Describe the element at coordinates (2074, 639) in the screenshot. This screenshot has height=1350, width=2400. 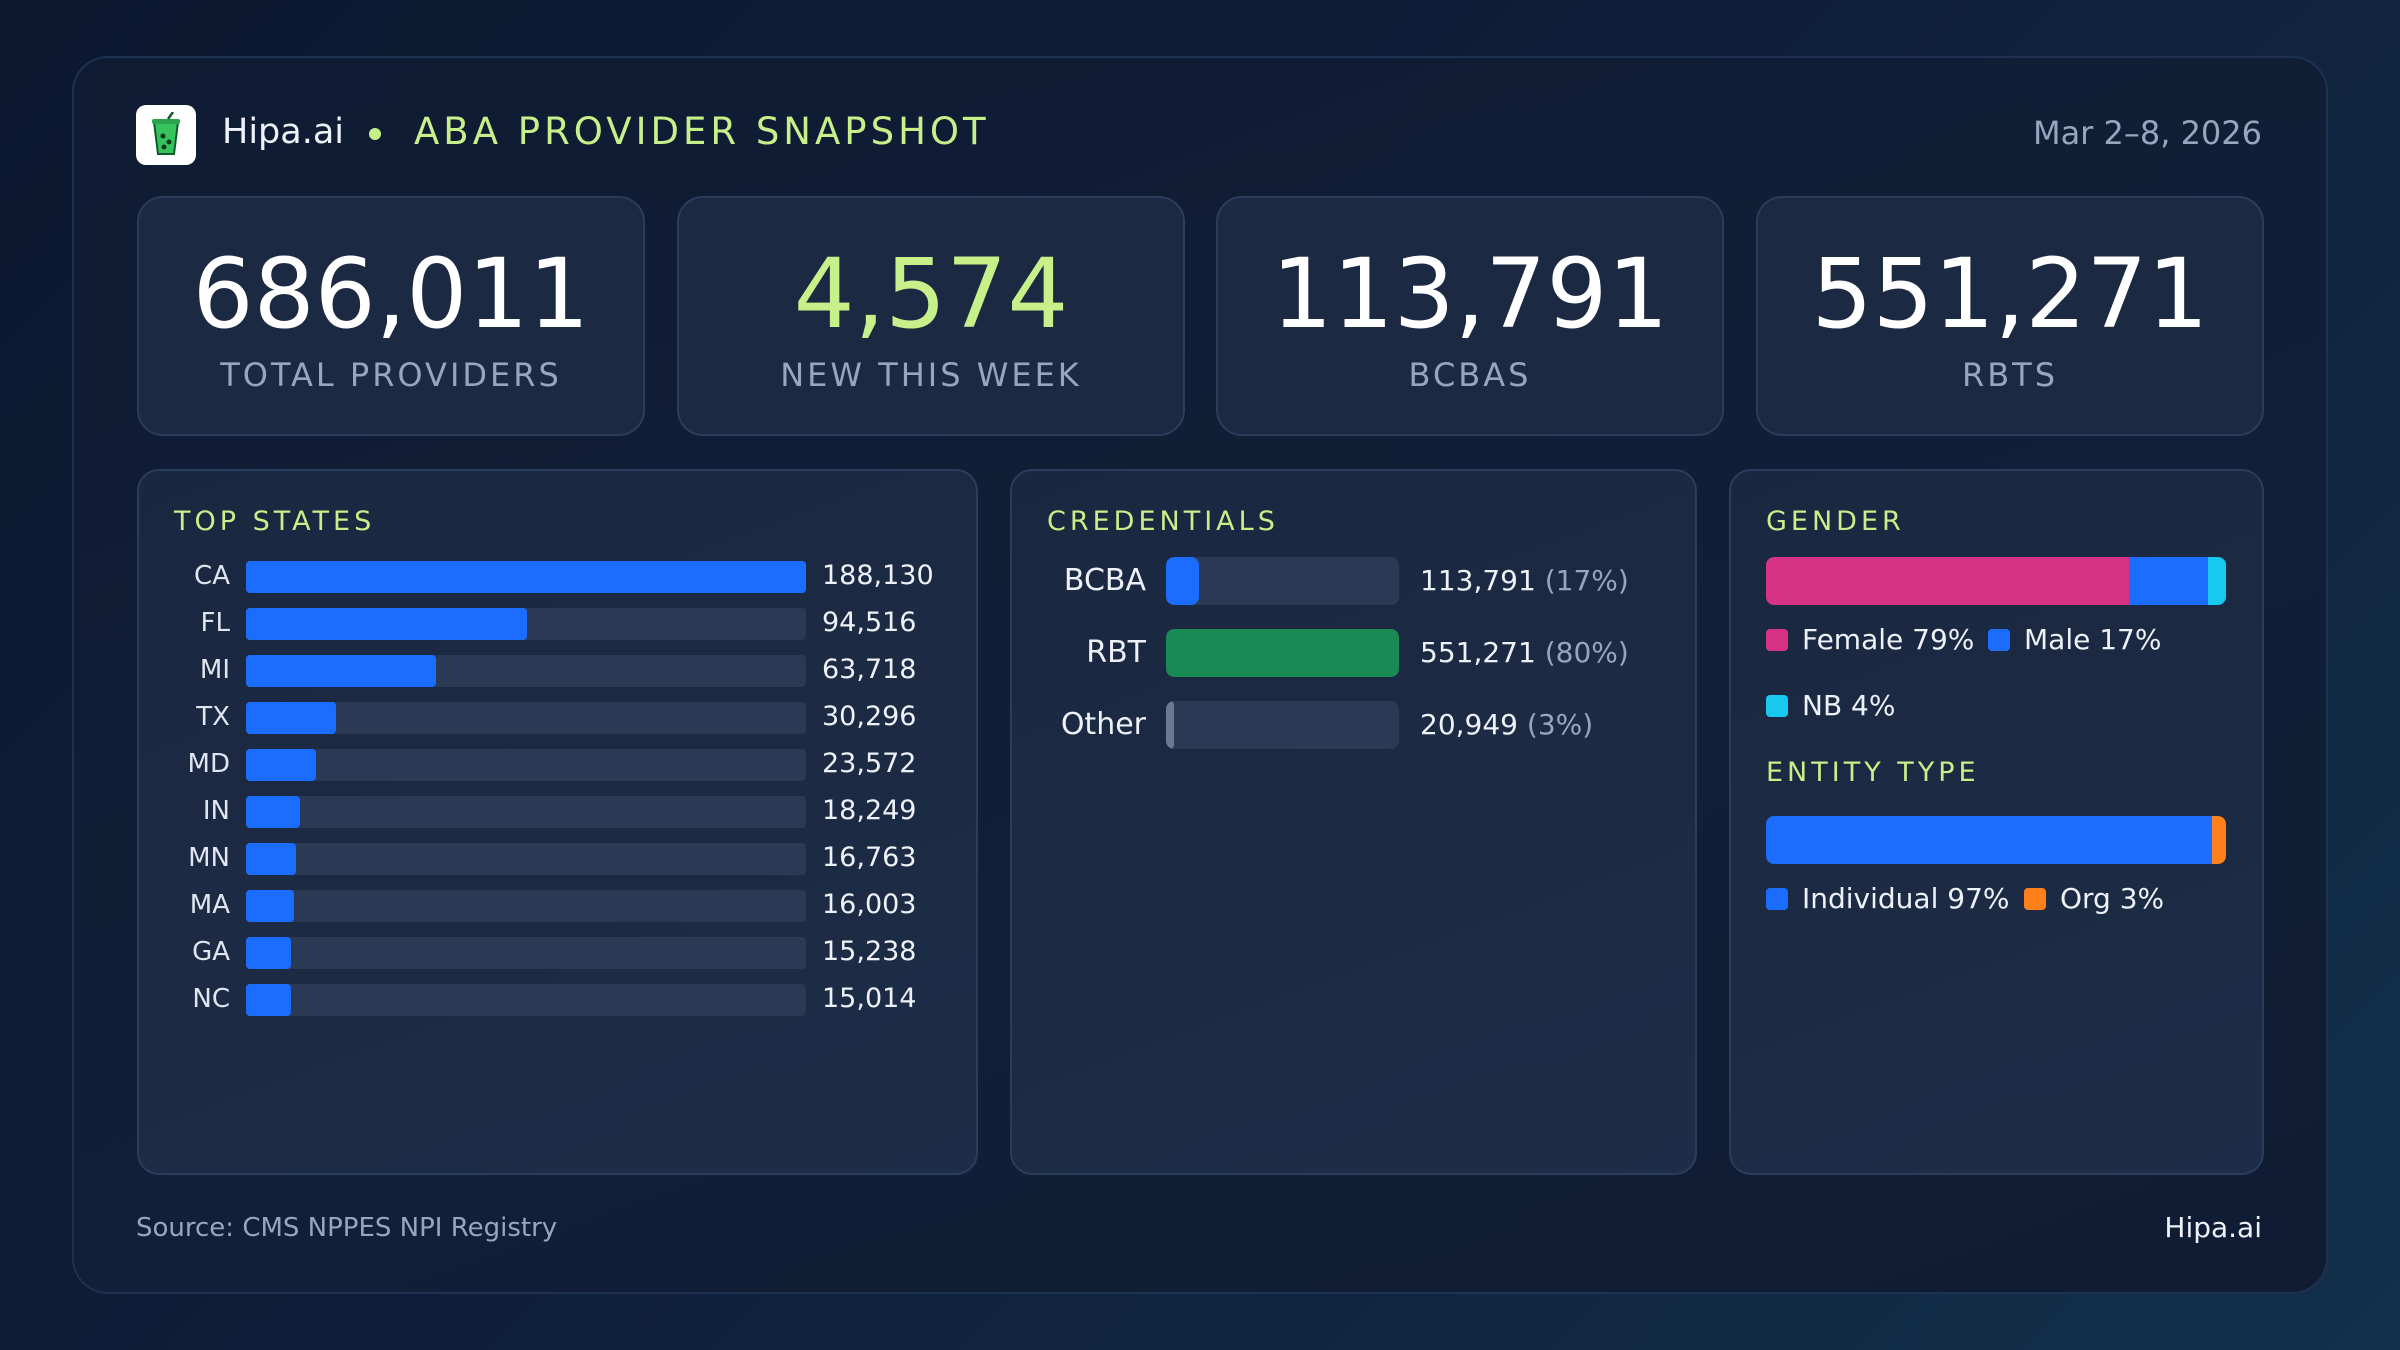
I see `legend-male: Male 17%` at that location.